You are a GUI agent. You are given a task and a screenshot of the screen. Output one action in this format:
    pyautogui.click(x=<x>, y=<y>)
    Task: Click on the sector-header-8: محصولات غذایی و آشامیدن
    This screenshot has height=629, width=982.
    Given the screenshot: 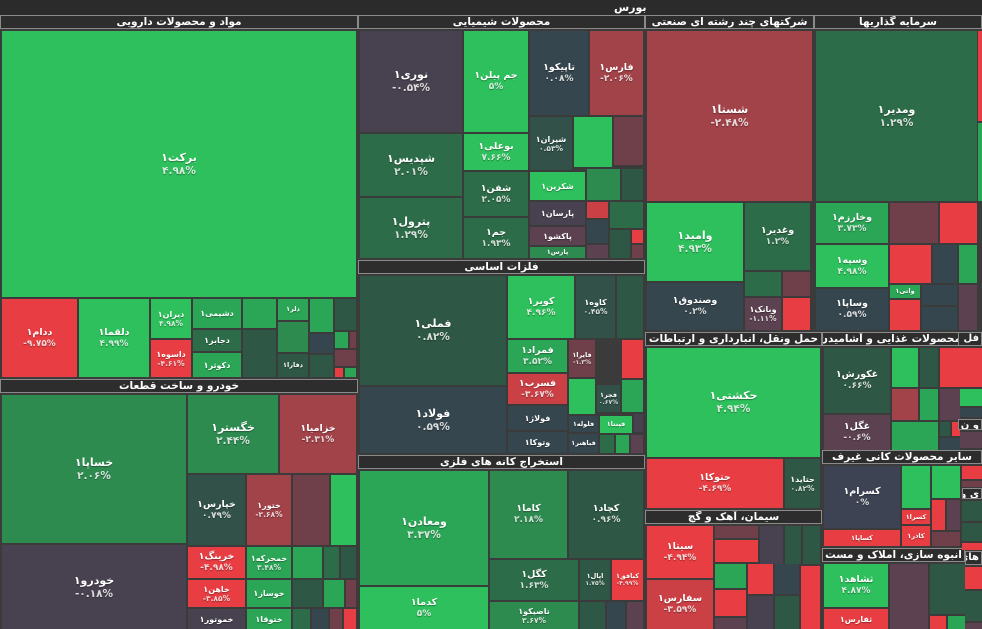 What is the action you would take?
    pyautogui.click(x=892, y=339)
    